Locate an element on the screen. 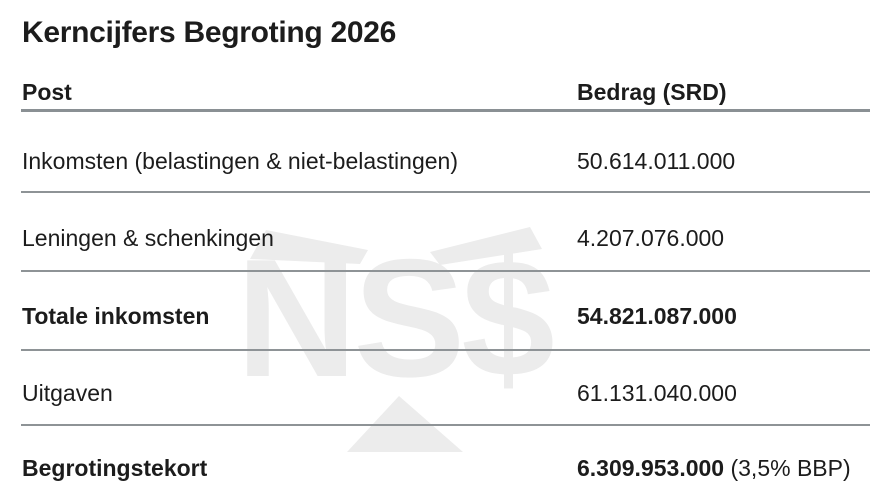  row-value: 4.207.076.000 is located at coordinates (651, 238).